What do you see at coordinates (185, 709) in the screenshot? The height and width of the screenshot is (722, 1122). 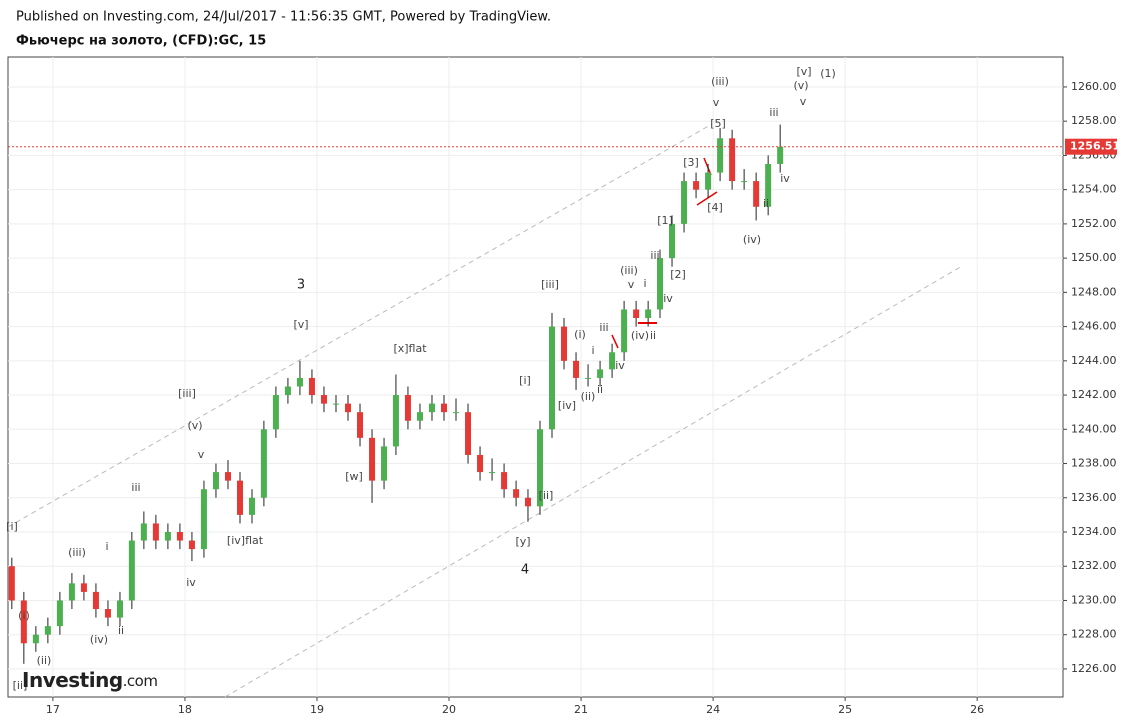 I see `x-tick-label: 18` at bounding box center [185, 709].